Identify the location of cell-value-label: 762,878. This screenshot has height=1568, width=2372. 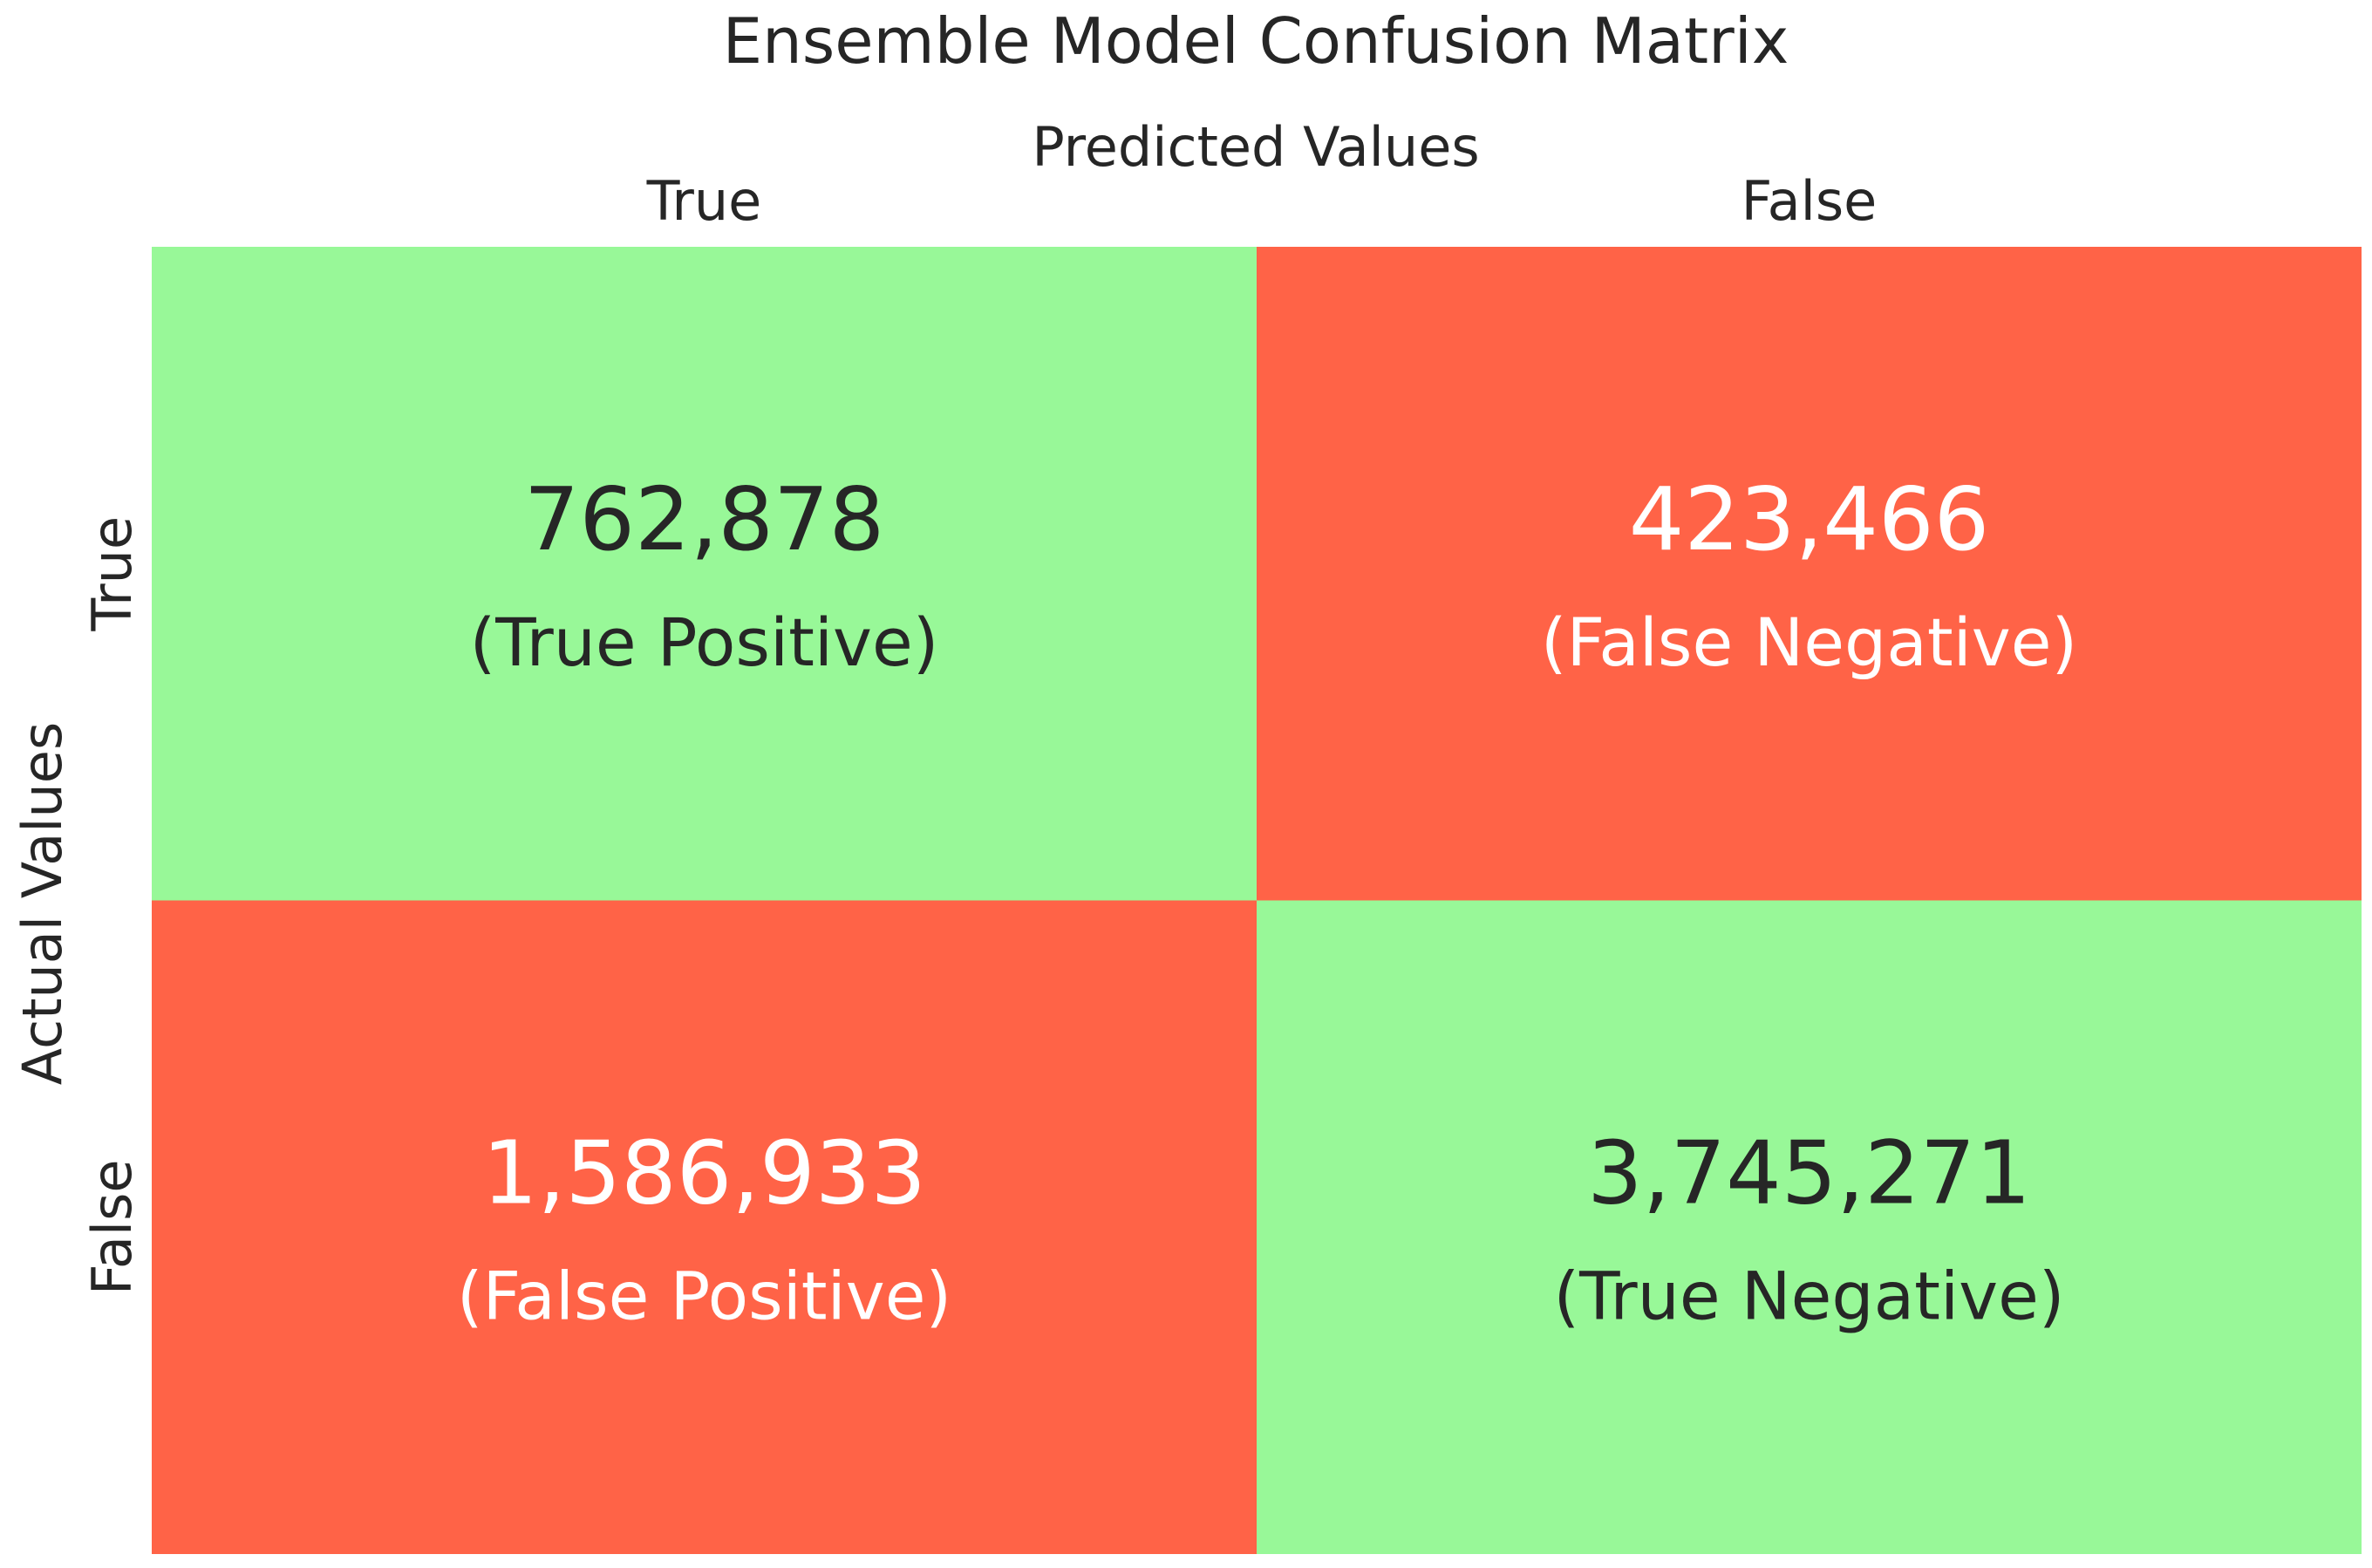
(705, 519).